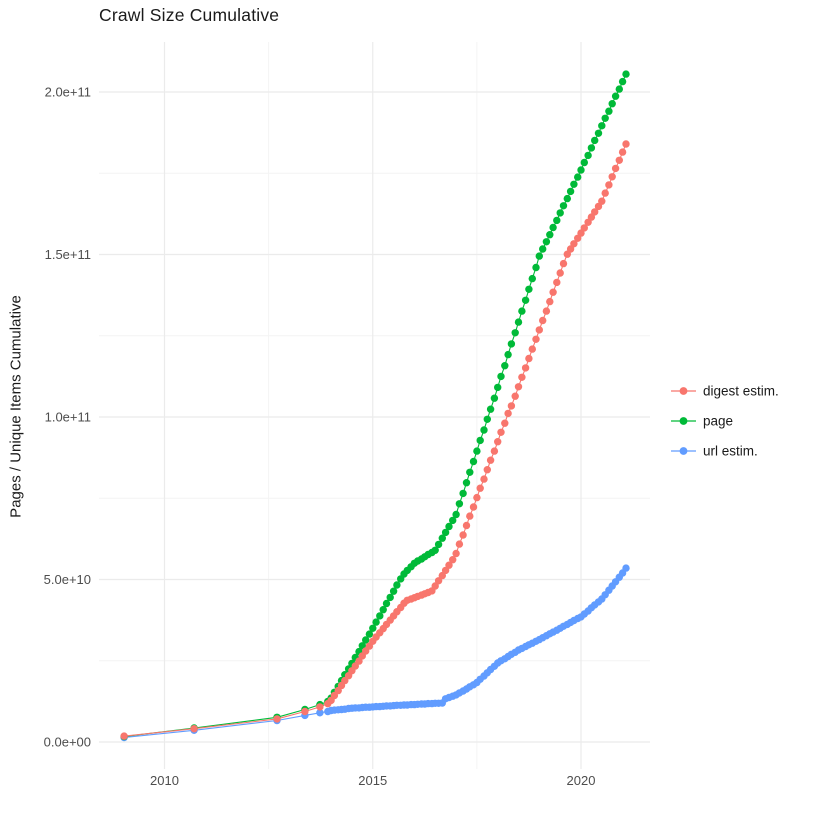  I want to click on legend-item: url estim., so click(714, 451).